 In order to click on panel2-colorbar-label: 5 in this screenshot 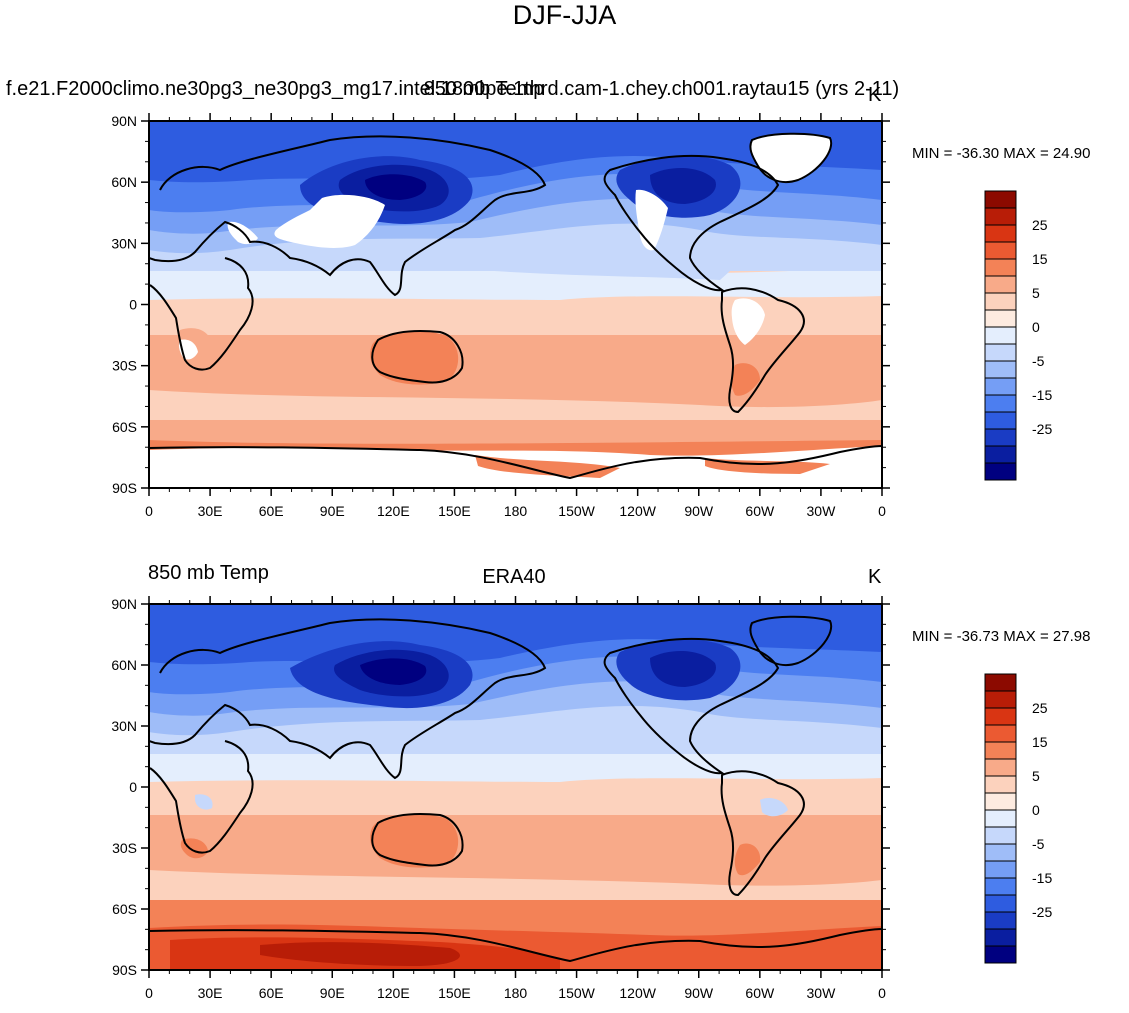, I will do `click(1036, 776)`.